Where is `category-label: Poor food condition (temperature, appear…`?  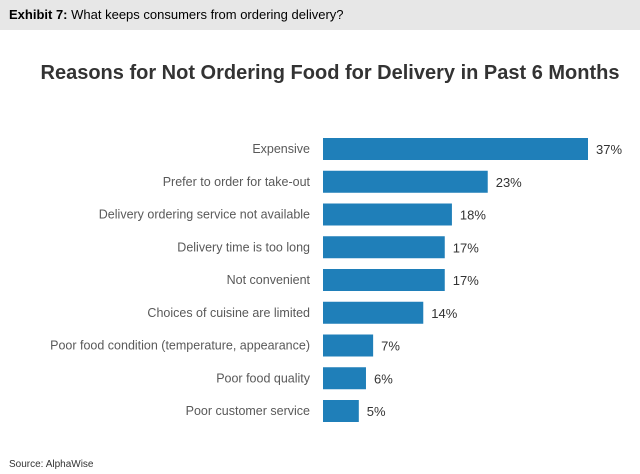 category-label: Poor food condition (temperature, appear… is located at coordinates (180, 346).